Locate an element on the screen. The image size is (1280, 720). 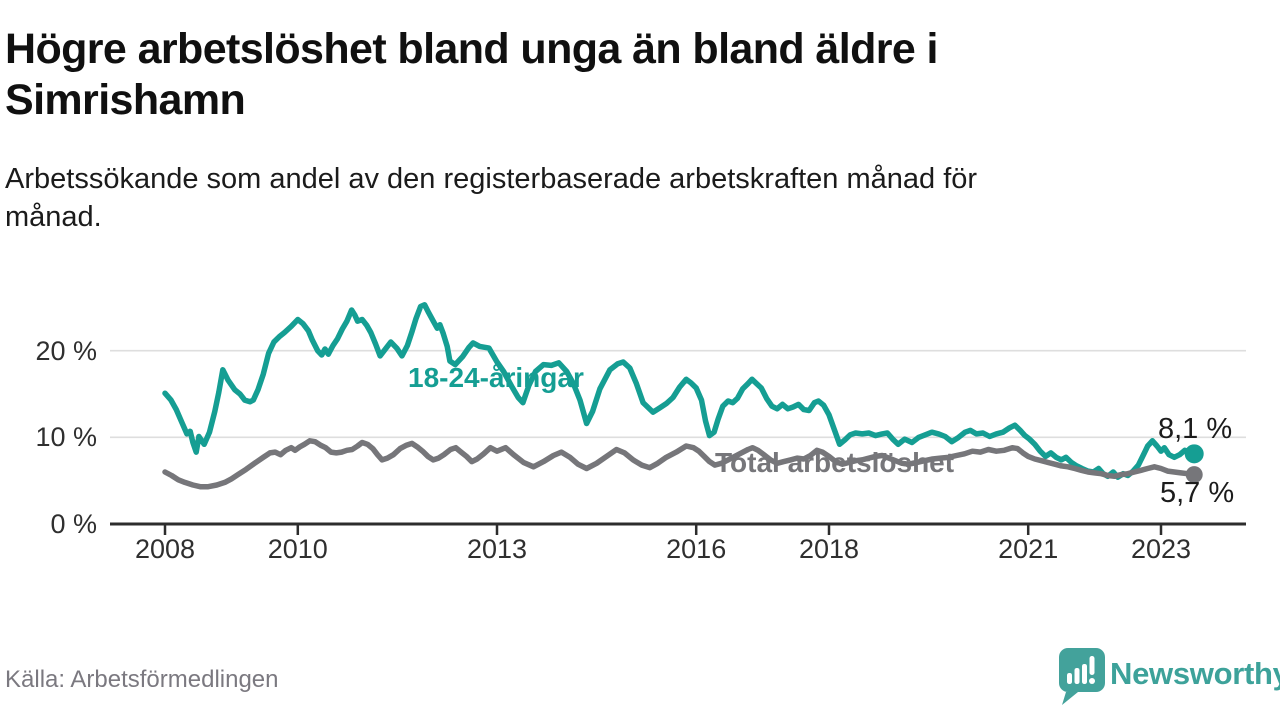
x-tick-label: 2013 is located at coordinates (497, 549).